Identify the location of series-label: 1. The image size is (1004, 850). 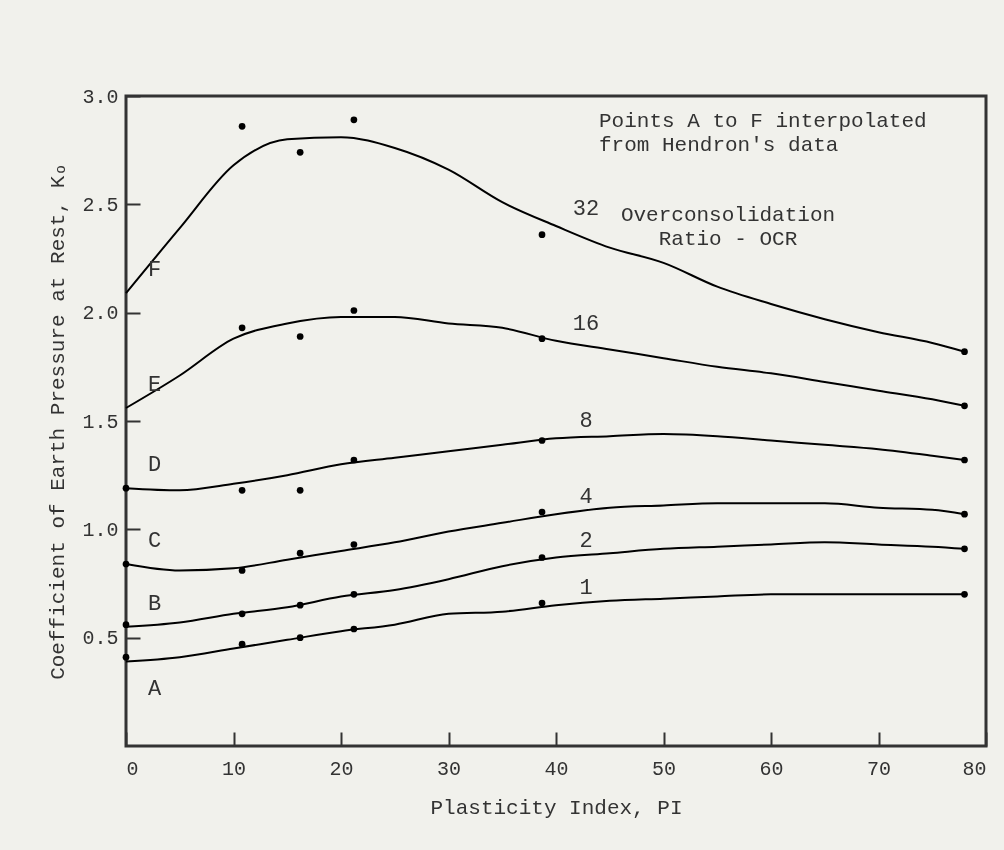
(586, 589).